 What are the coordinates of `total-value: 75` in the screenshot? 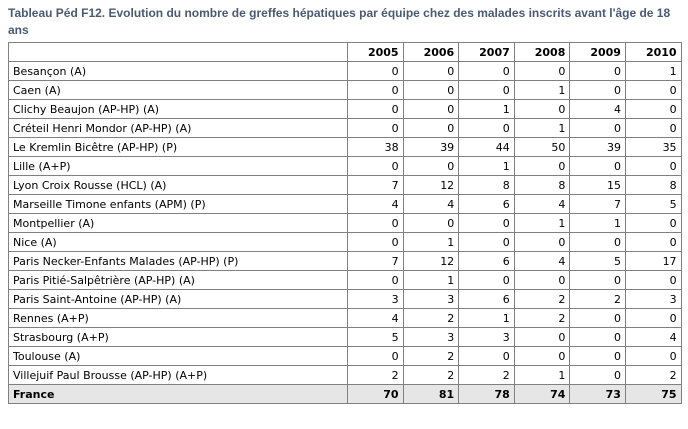 It's located at (653, 394).